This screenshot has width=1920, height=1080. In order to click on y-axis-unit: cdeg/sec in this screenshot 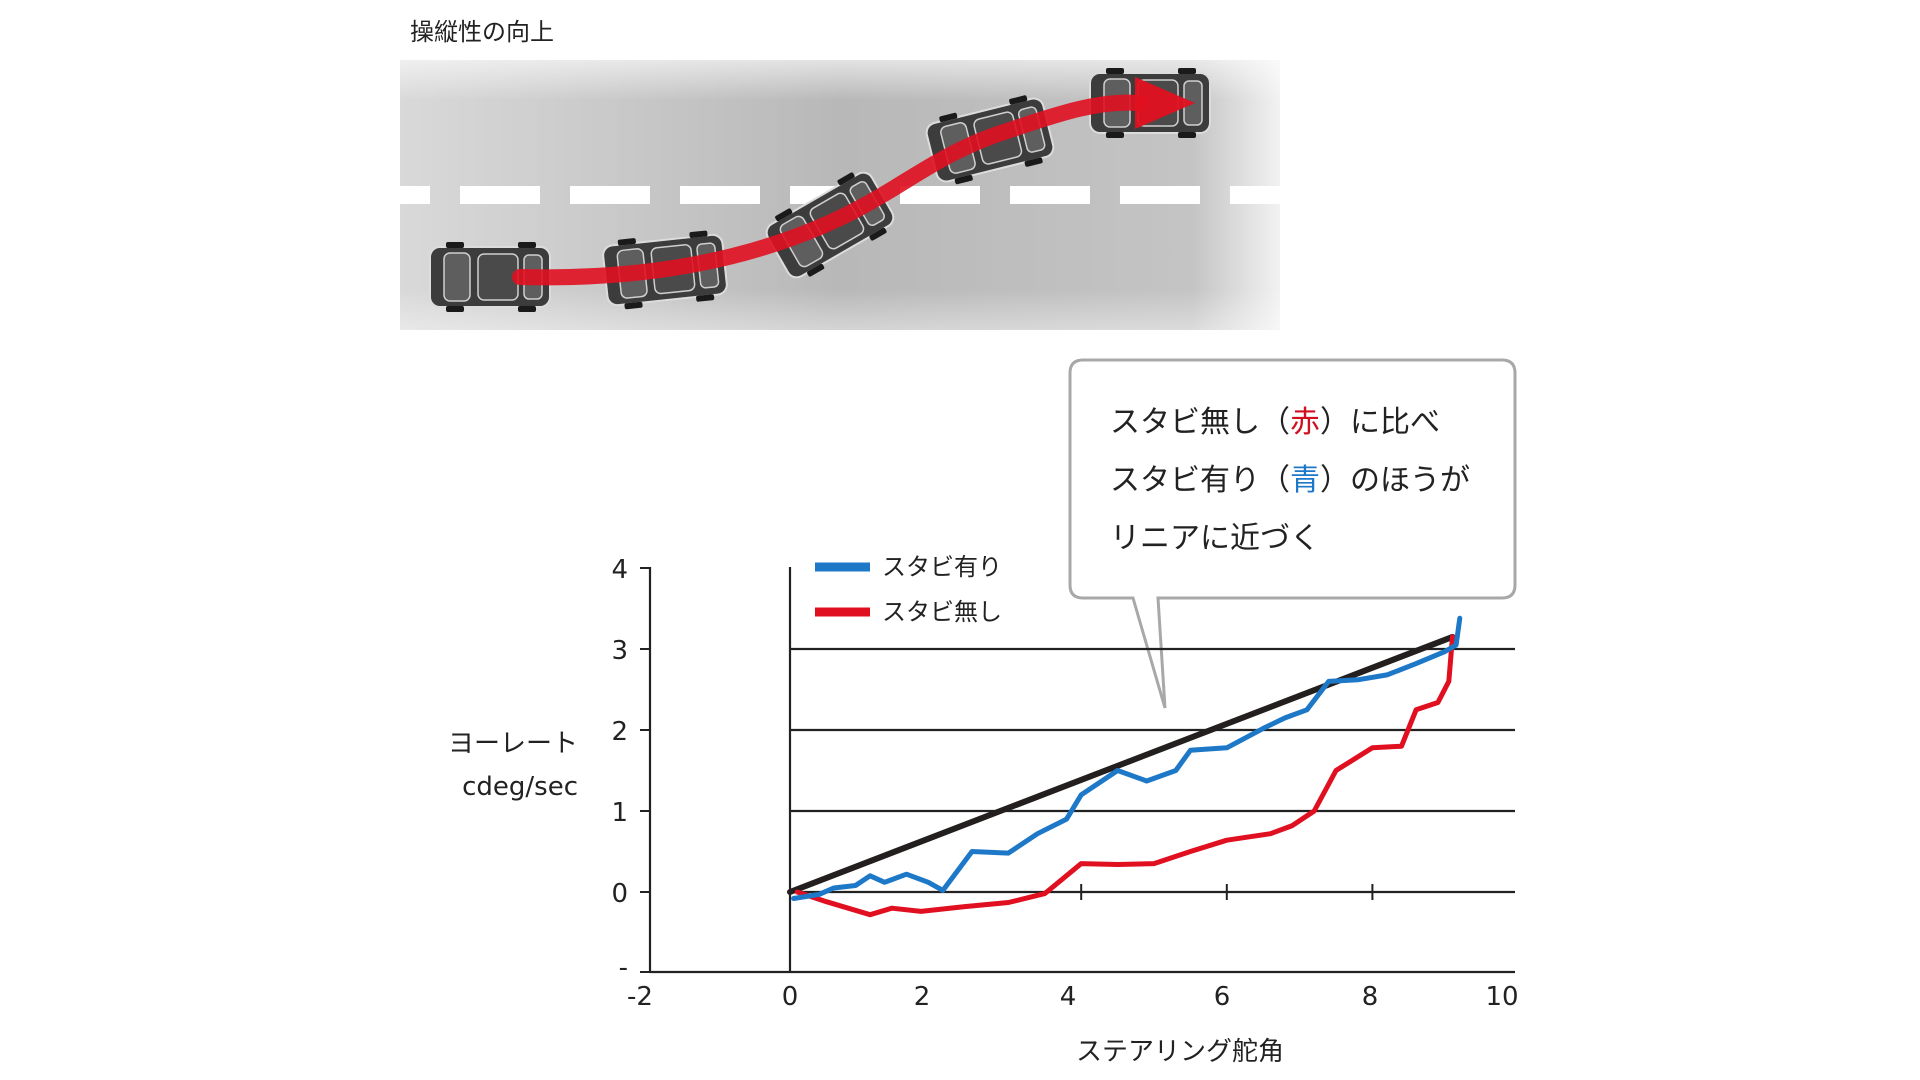, I will do `click(520, 787)`.